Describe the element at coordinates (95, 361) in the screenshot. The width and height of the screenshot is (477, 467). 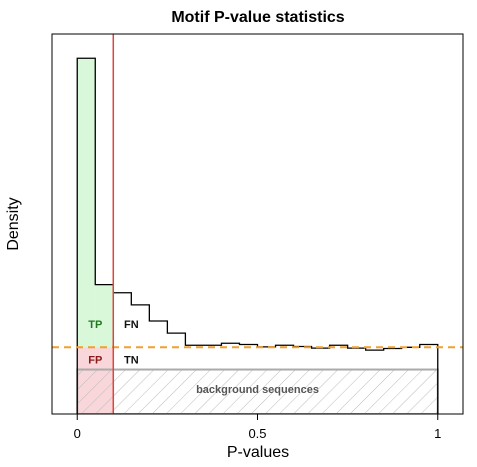
I see `fp-label: FP` at that location.